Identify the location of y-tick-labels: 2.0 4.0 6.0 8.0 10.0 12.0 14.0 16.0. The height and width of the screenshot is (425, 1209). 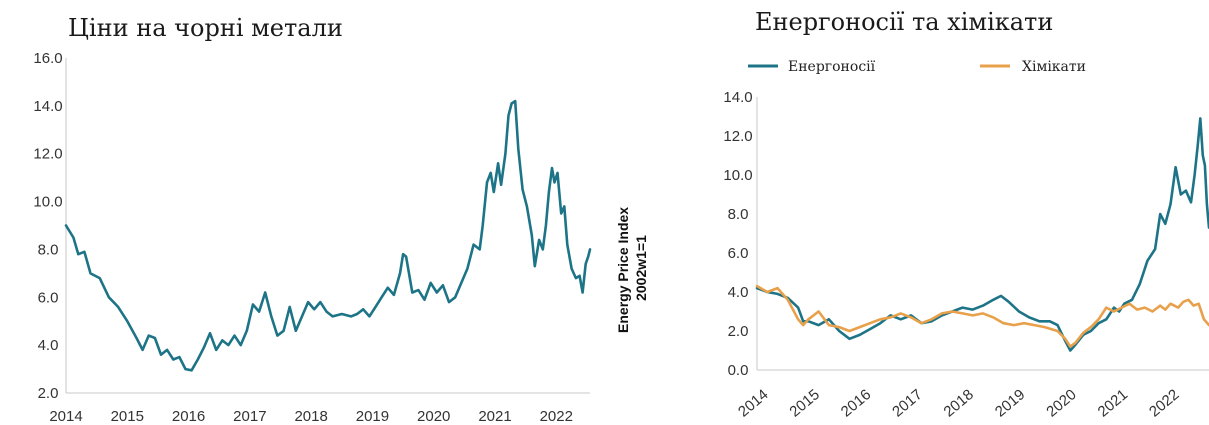
(47, 226).